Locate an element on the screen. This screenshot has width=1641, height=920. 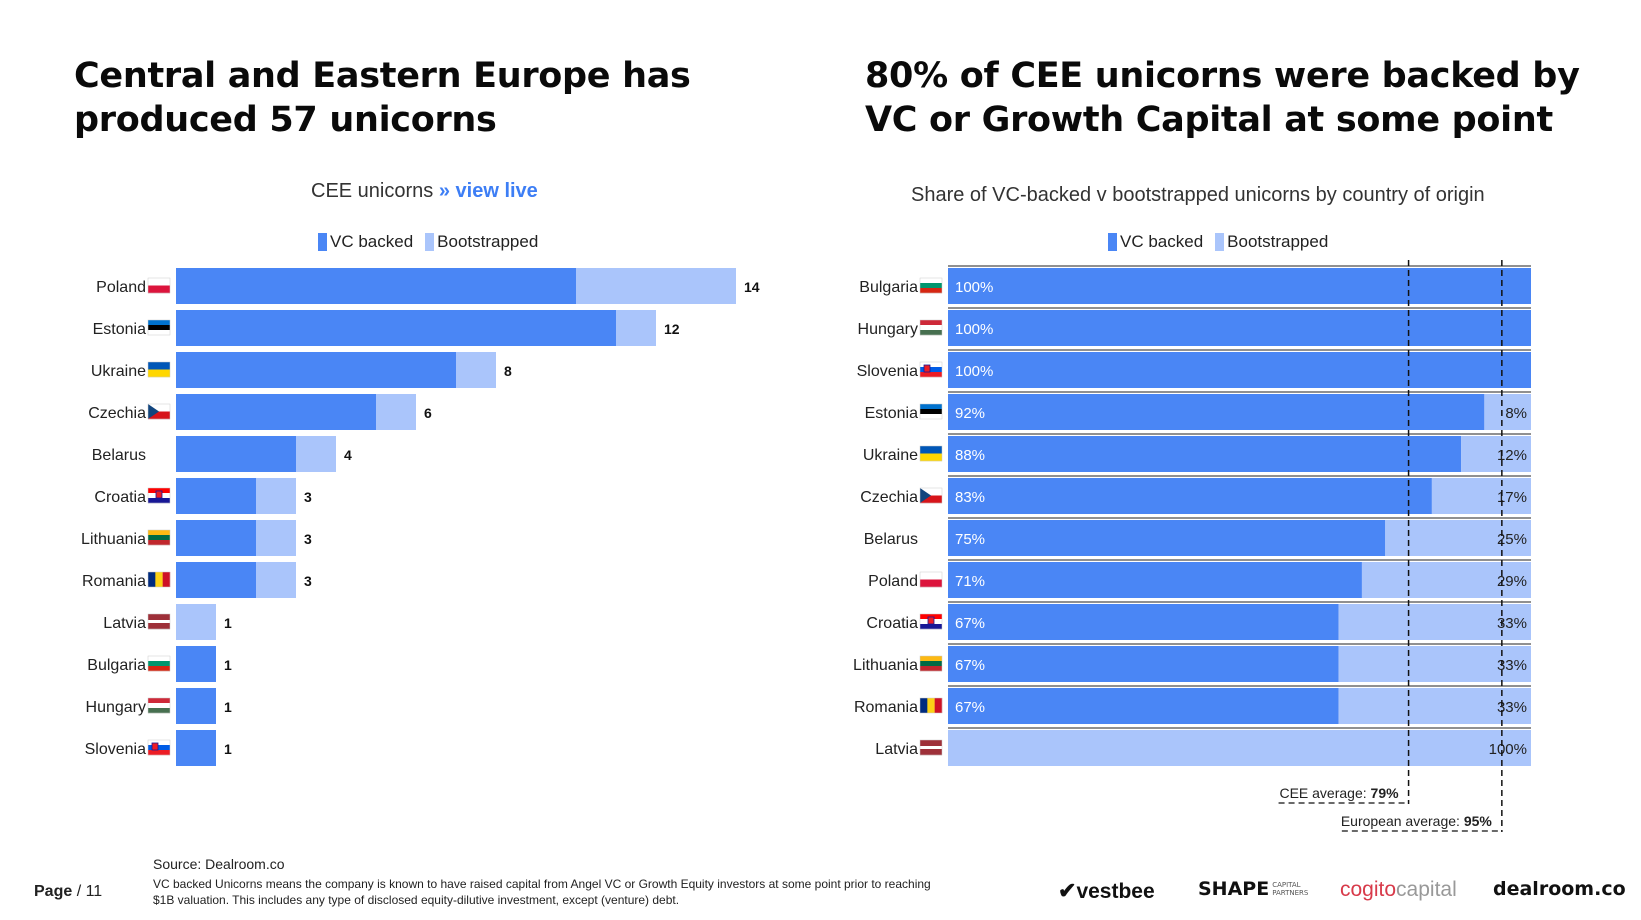
croatia-flag-icon is located at coordinates (159, 495).